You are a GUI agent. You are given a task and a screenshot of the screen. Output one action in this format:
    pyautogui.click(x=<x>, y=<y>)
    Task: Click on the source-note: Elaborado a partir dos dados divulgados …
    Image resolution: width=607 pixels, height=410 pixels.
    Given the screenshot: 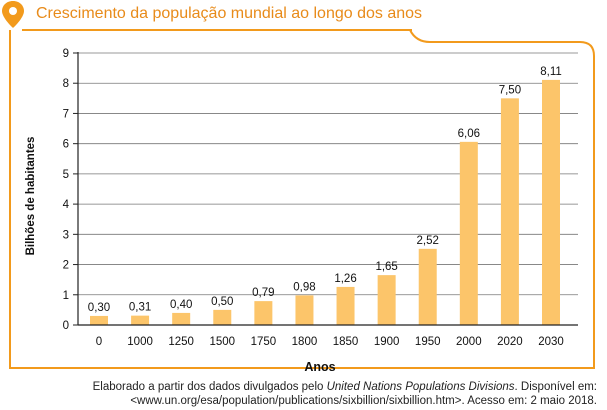 What is the action you would take?
    pyautogui.click(x=317, y=394)
    